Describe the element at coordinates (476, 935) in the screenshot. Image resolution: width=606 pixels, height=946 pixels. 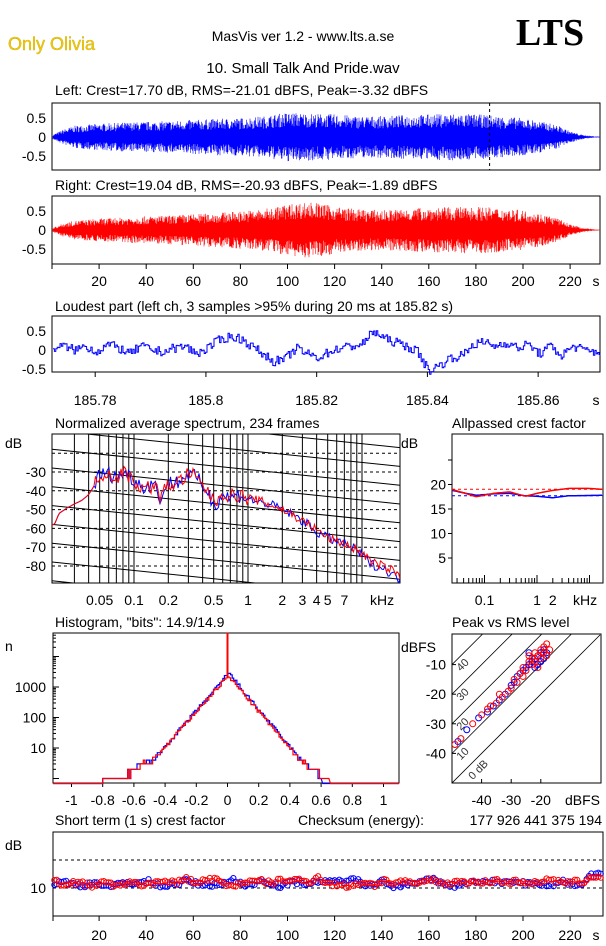
I see `crest-xtick-label: 180` at that location.